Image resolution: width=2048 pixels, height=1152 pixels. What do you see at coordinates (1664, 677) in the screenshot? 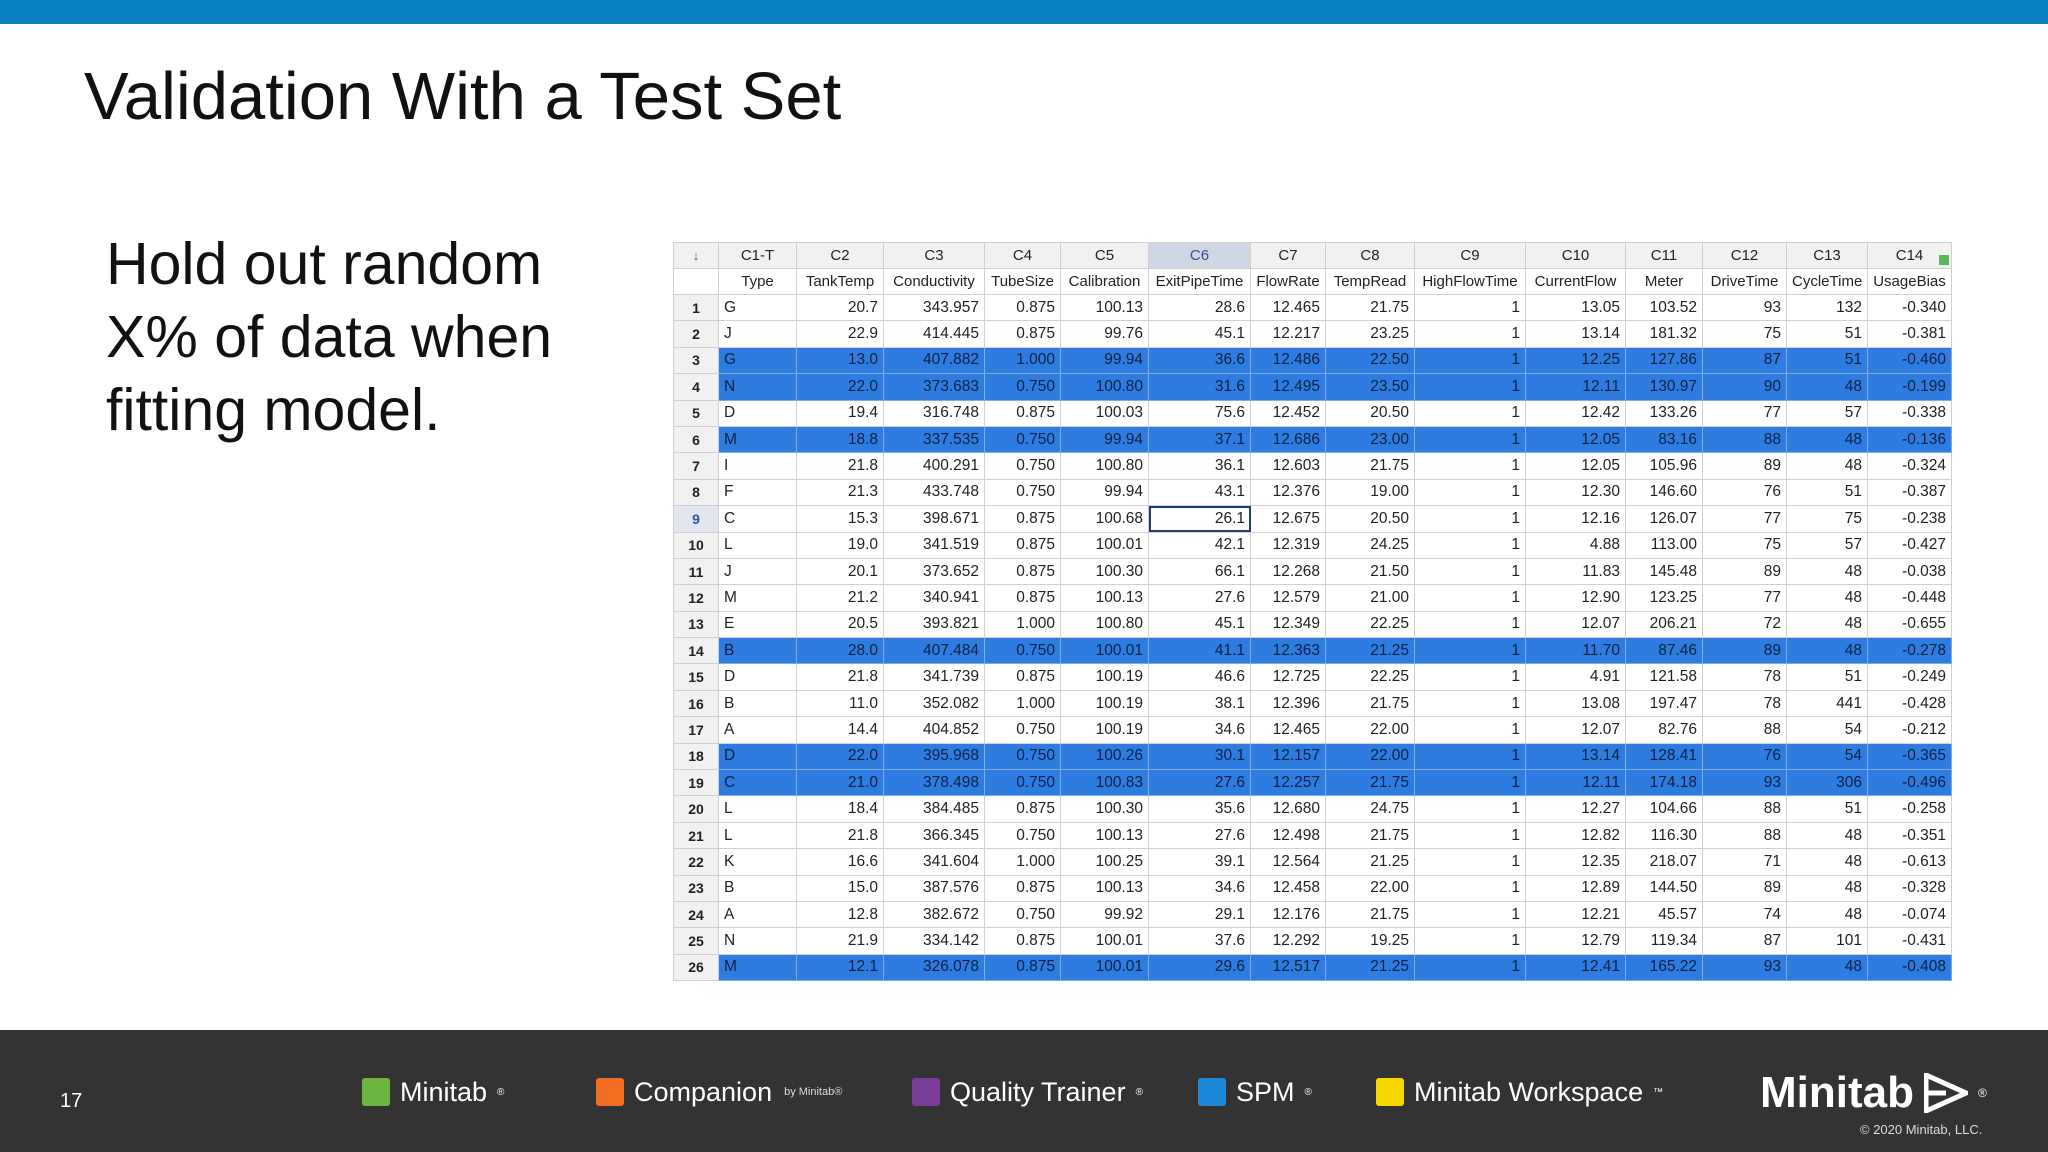
I see `cell: 121.58` at bounding box center [1664, 677].